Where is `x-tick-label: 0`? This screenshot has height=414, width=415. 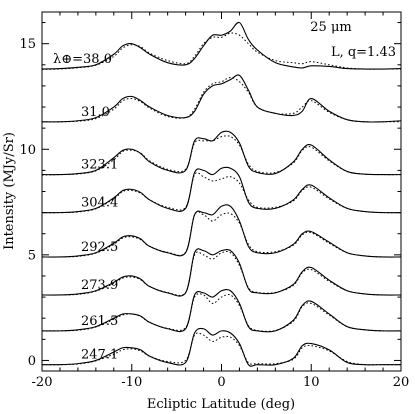
x-tick-label: 0 is located at coordinates (221, 382).